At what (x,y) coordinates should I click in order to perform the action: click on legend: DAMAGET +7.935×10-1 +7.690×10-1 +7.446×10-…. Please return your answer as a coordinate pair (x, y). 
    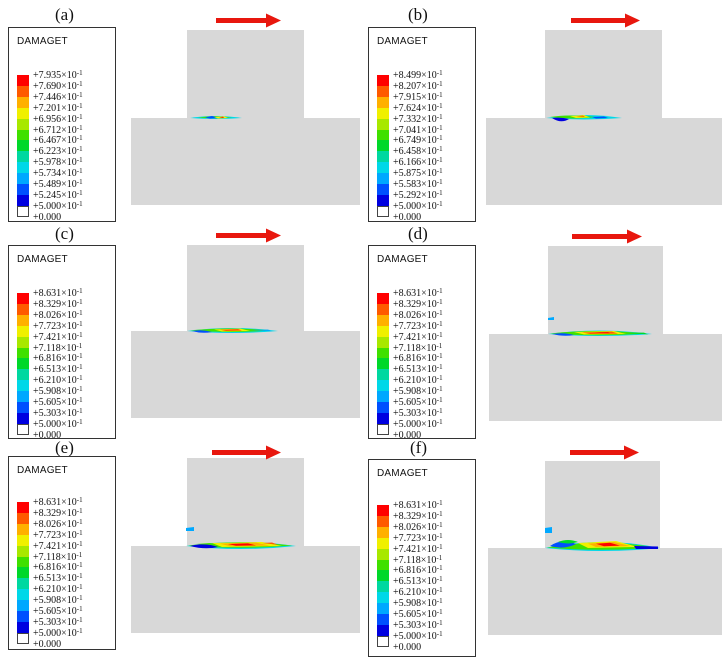
    Looking at the image, I should click on (62, 125).